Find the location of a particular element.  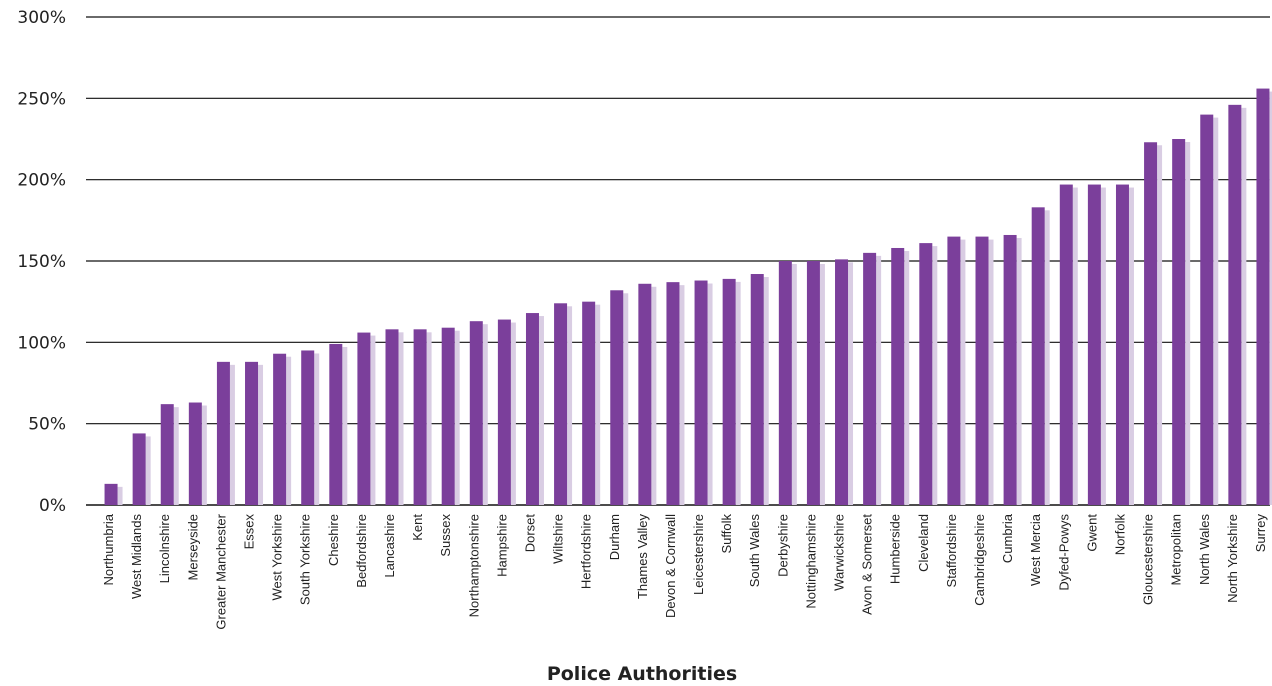

y-tick-label: 300% is located at coordinates (41, 18).